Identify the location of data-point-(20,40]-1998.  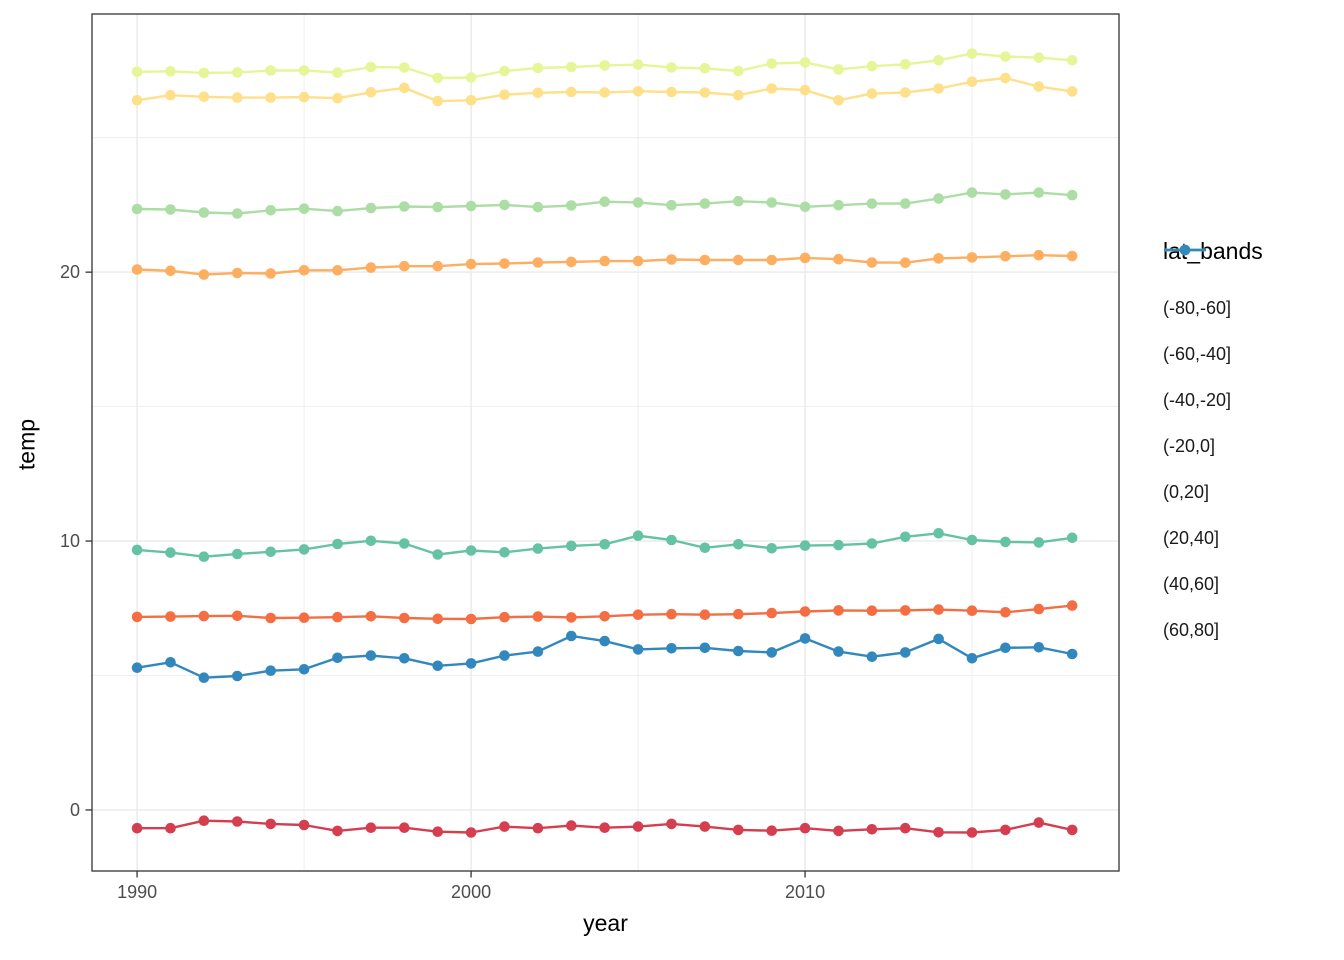
(404, 206).